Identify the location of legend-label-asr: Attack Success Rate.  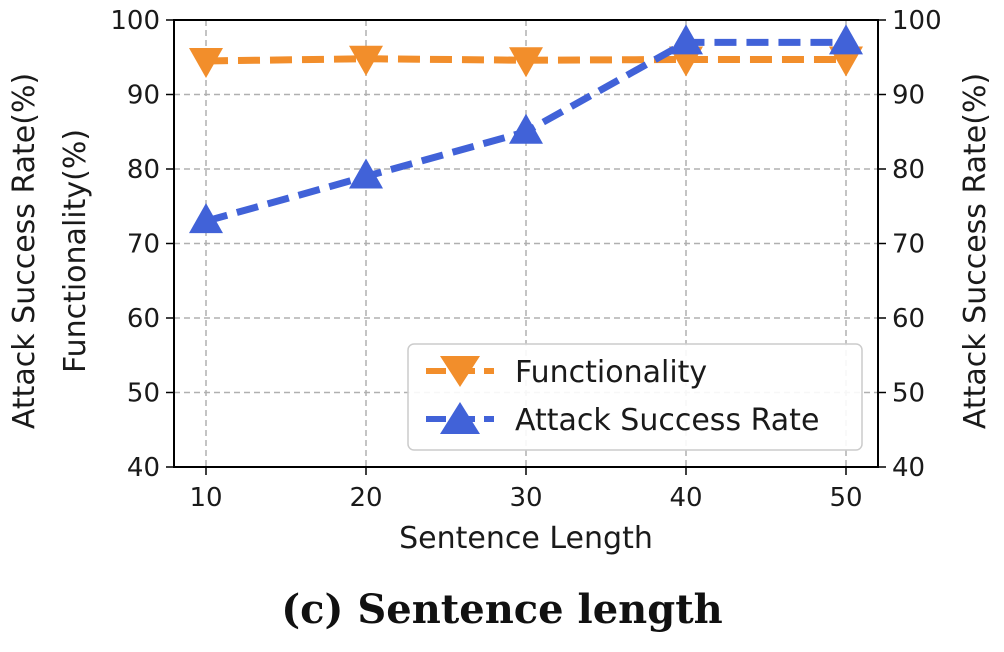
(667, 420).